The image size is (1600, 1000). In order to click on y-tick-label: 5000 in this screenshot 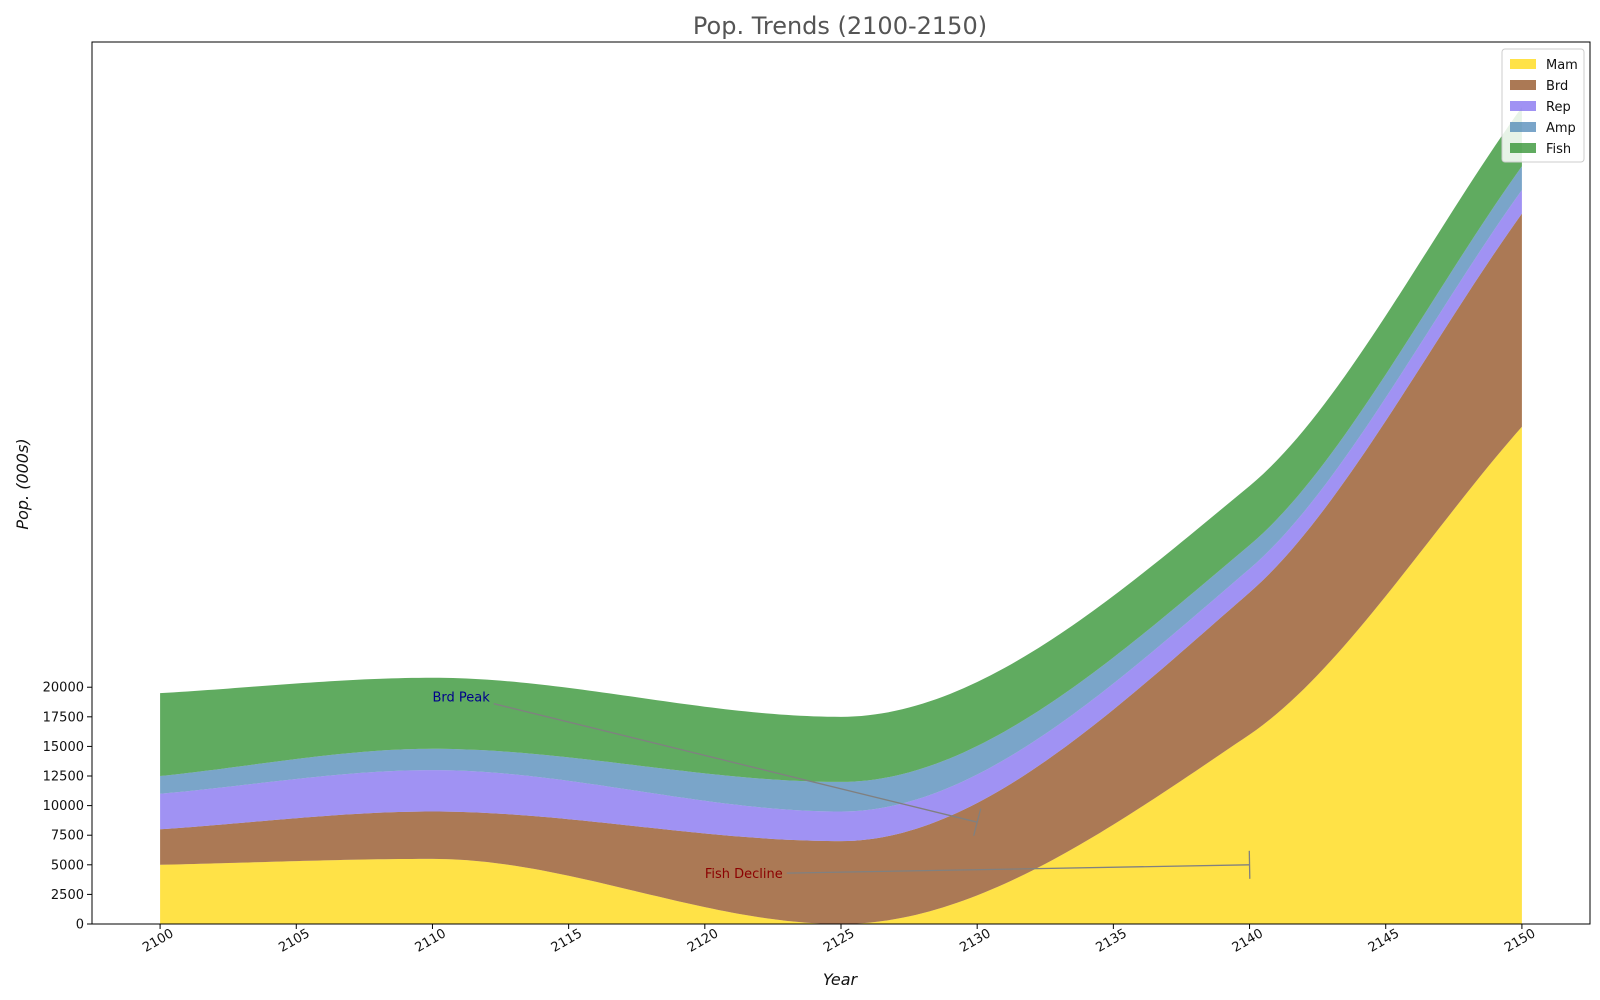, I will do `click(67, 865)`.